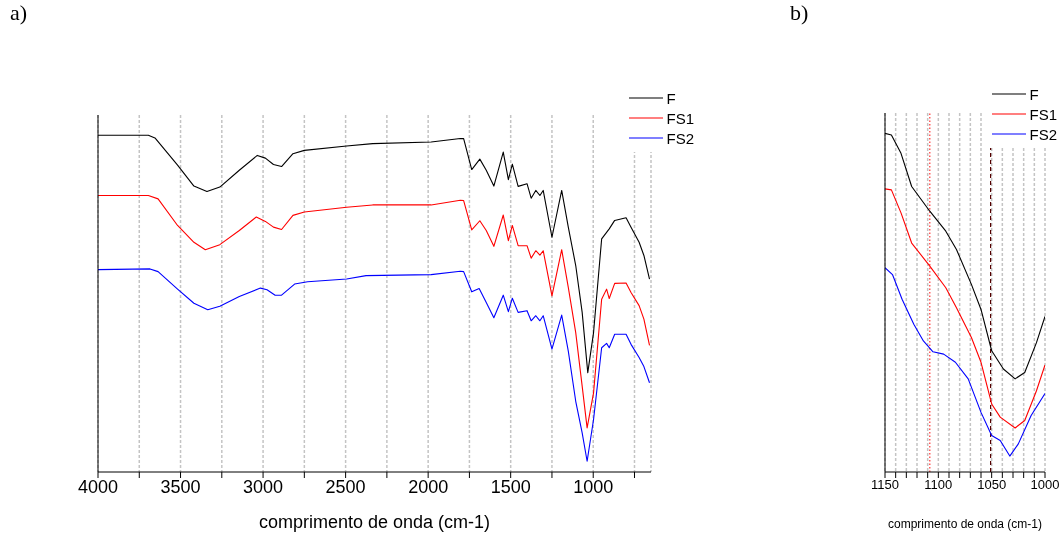 The width and height of the screenshot is (1063, 538). Describe the element at coordinates (885, 485) in the screenshot. I see `x-tick-label: 1150` at that location.